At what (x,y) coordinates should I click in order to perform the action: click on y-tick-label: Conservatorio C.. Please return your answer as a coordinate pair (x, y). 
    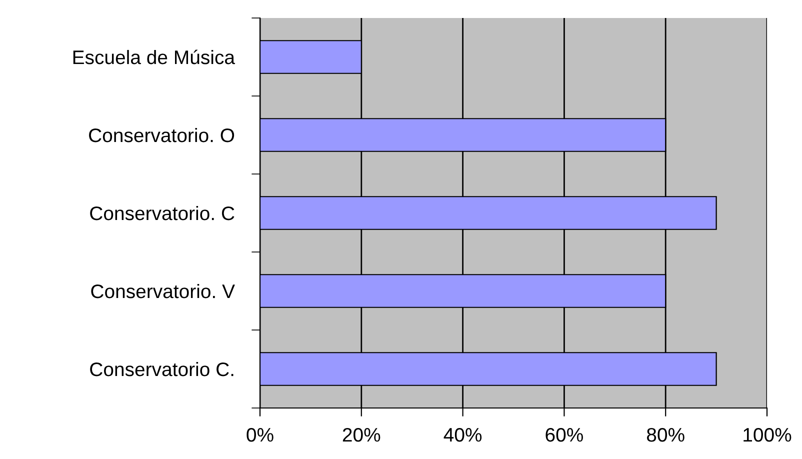
    Looking at the image, I should click on (162, 369).